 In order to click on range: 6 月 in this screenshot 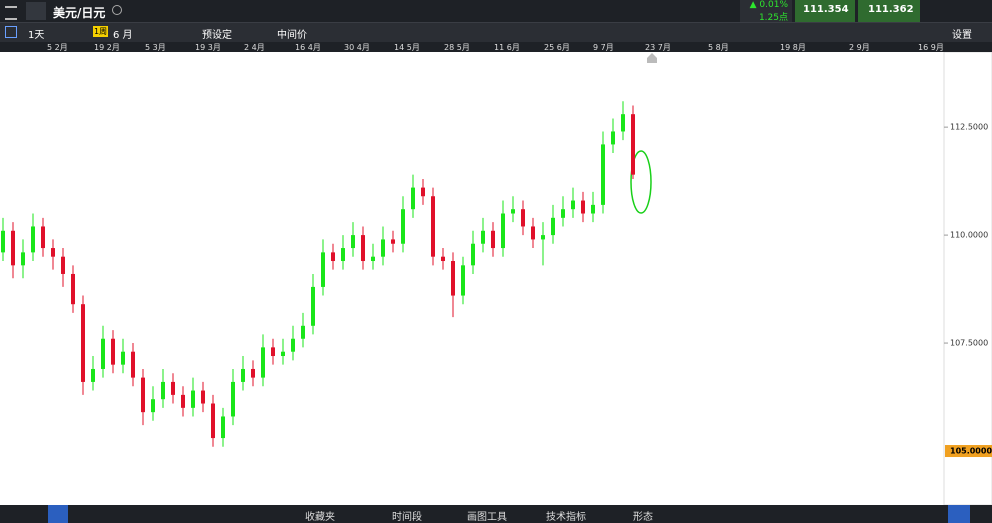, I will do `click(123, 35)`.